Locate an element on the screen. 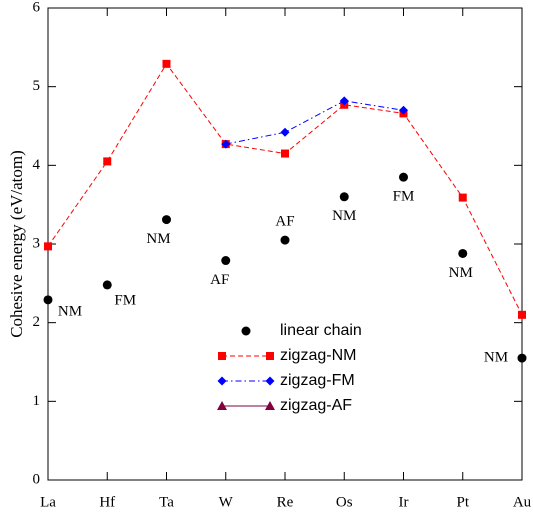 This screenshot has width=533, height=517. series-line is located at coordinates (314, 122).